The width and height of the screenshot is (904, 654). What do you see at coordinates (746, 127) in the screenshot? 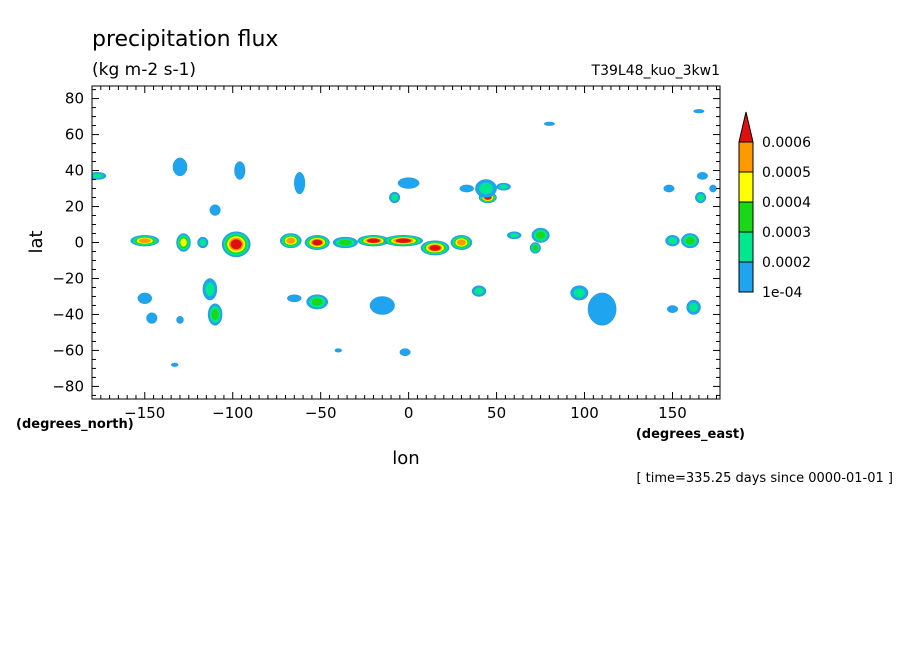
I see `colorbar-arrow` at bounding box center [746, 127].